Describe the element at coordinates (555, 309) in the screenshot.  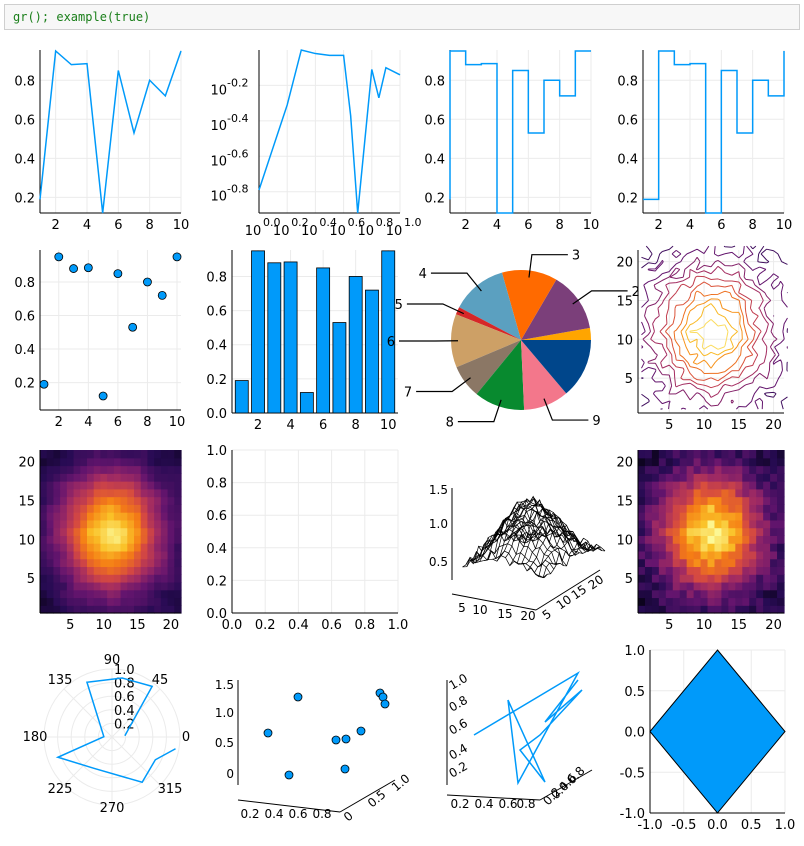
I see `pie-slice` at that location.